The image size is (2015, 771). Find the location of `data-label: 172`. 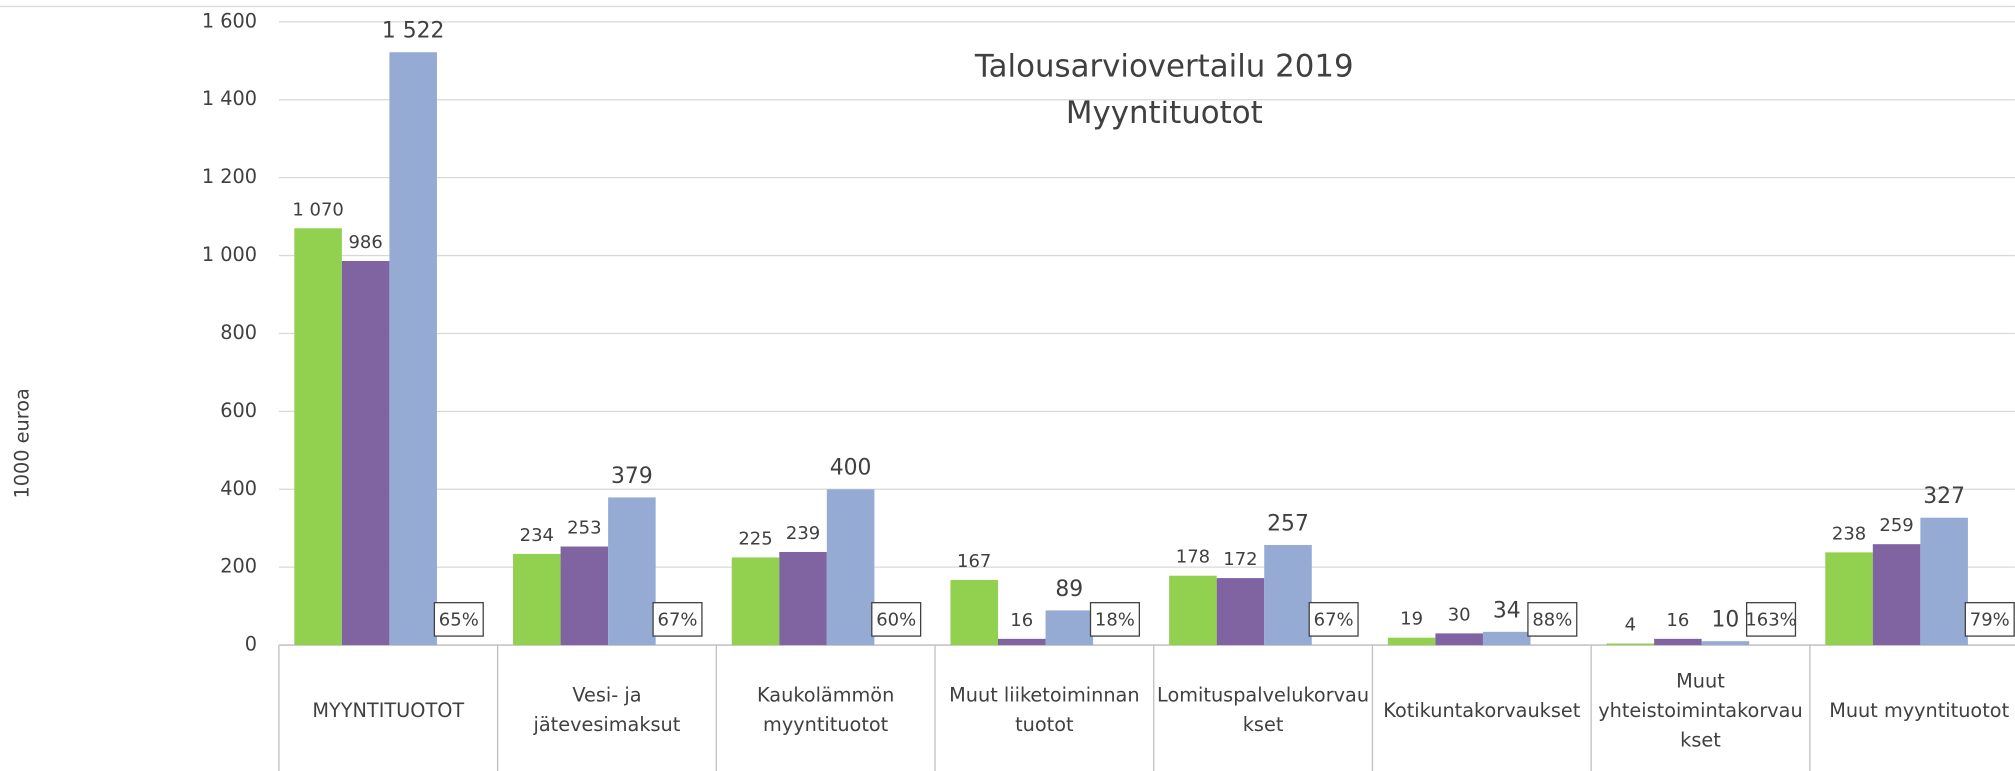

data-label: 172 is located at coordinates (1240, 559).